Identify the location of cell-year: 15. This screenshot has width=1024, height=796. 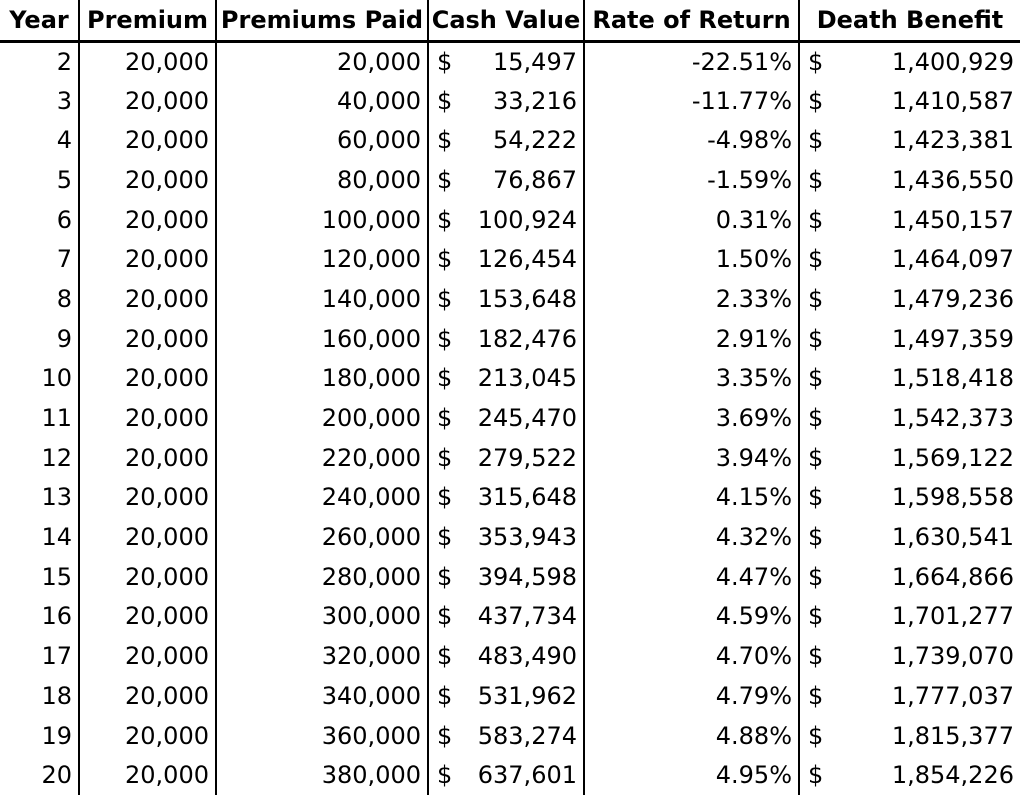
(56, 576).